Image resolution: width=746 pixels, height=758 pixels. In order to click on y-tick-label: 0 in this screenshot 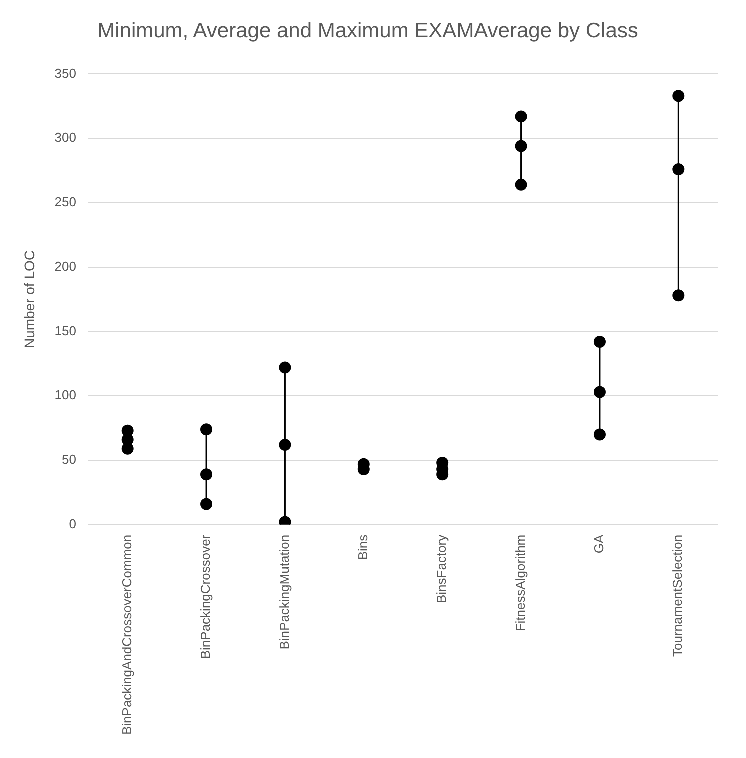, I will do `click(72, 524)`.